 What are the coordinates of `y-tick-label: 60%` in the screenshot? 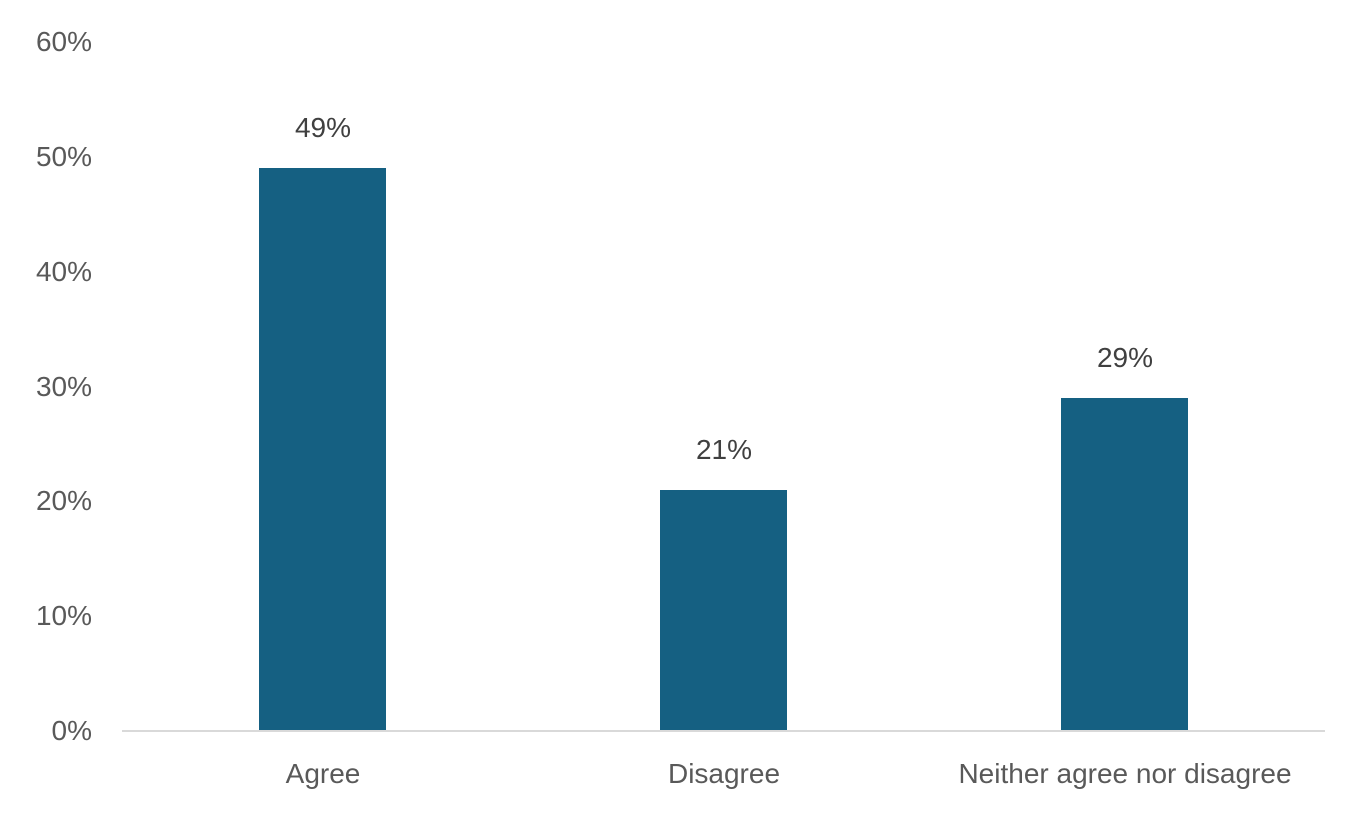 It's located at (63, 41).